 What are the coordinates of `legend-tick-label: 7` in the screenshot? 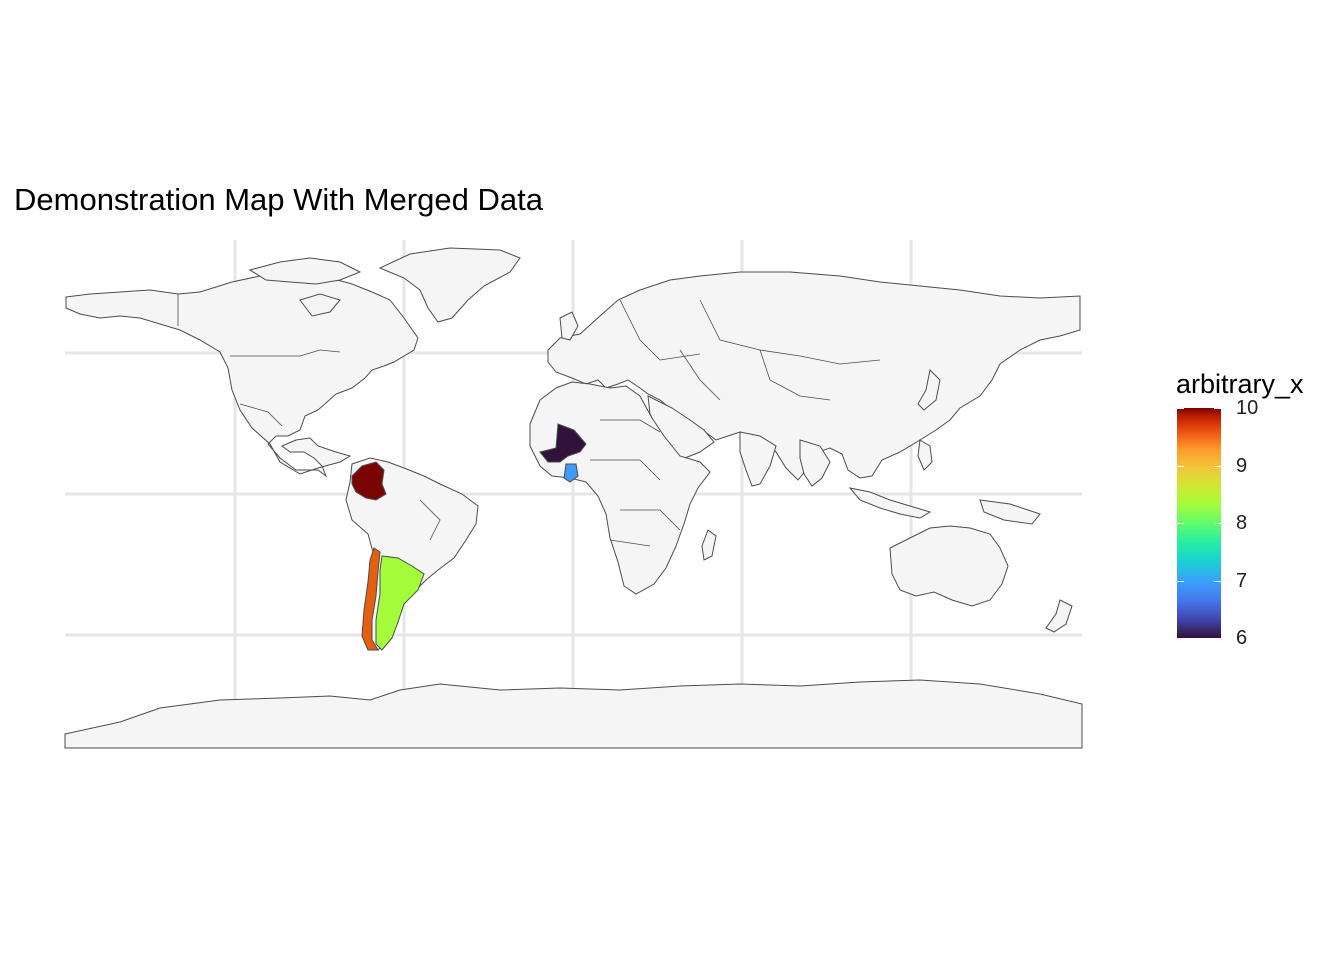 It's located at (1242, 580).